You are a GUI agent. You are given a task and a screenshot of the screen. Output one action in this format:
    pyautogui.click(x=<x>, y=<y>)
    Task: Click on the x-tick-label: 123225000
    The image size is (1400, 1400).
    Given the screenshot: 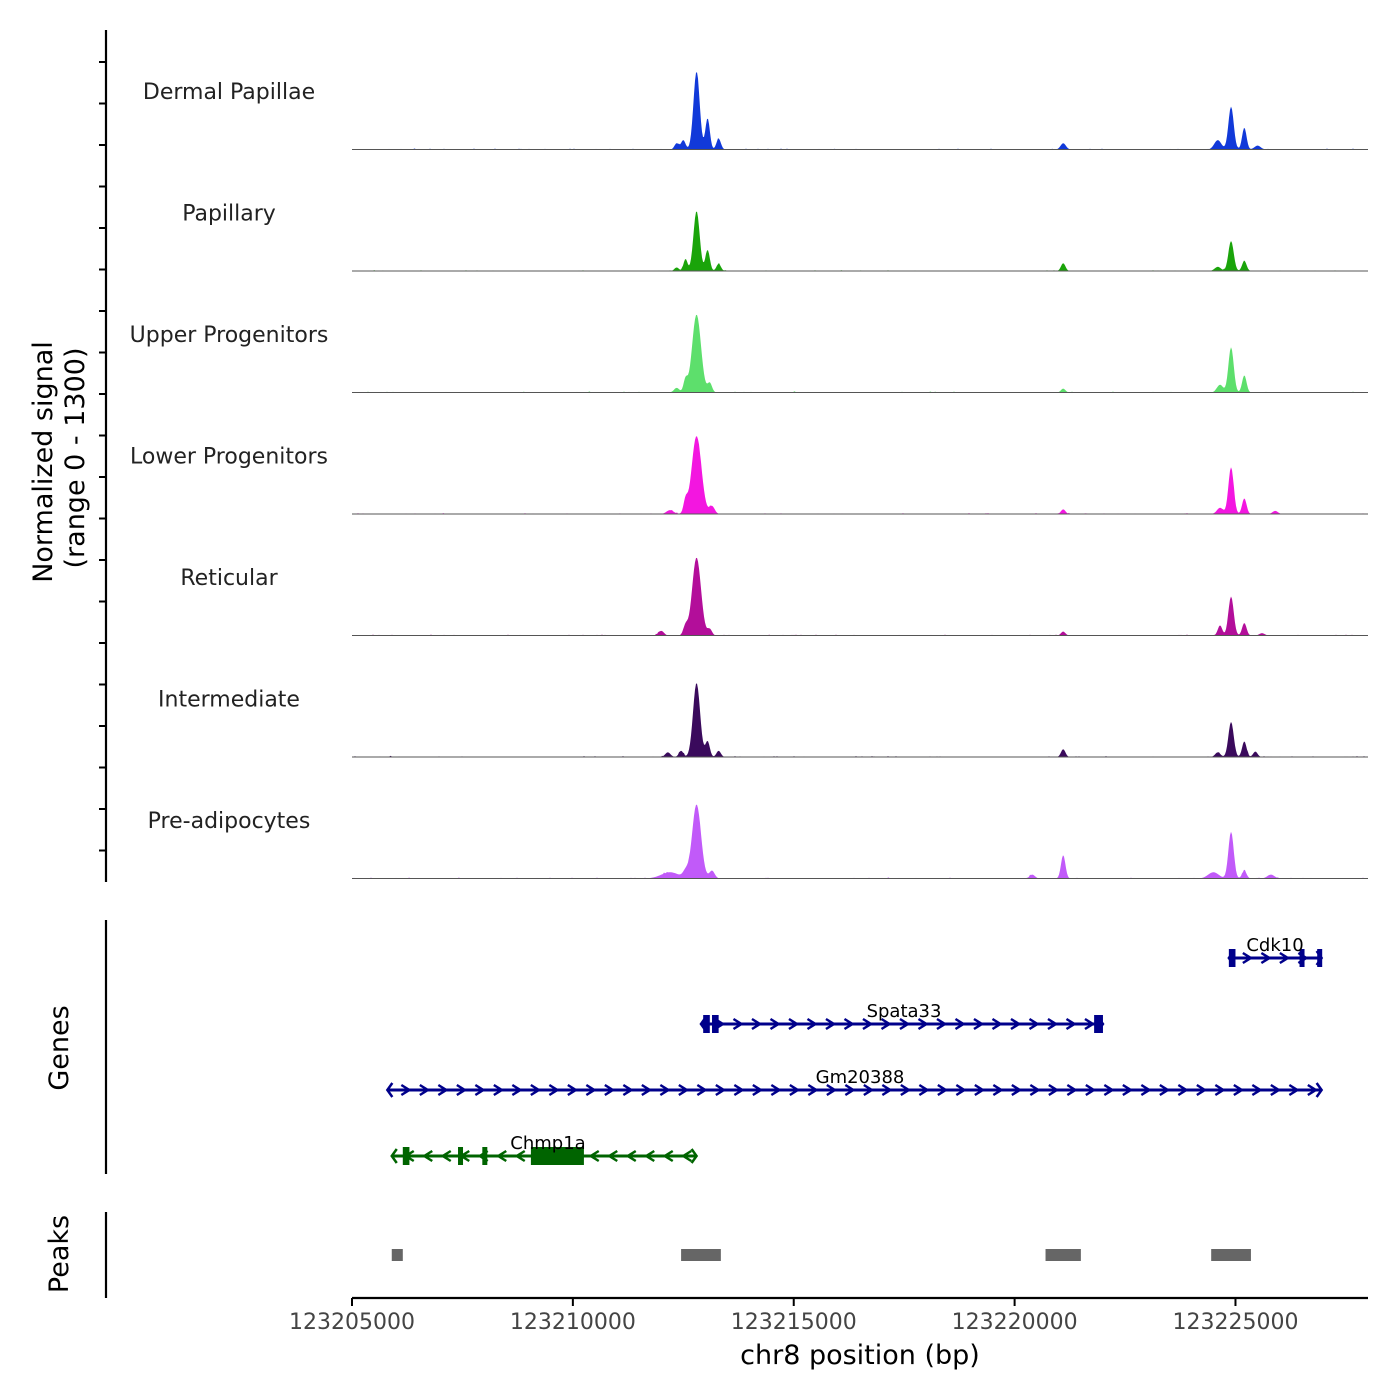 What is the action you would take?
    pyautogui.click(x=1235, y=1322)
    